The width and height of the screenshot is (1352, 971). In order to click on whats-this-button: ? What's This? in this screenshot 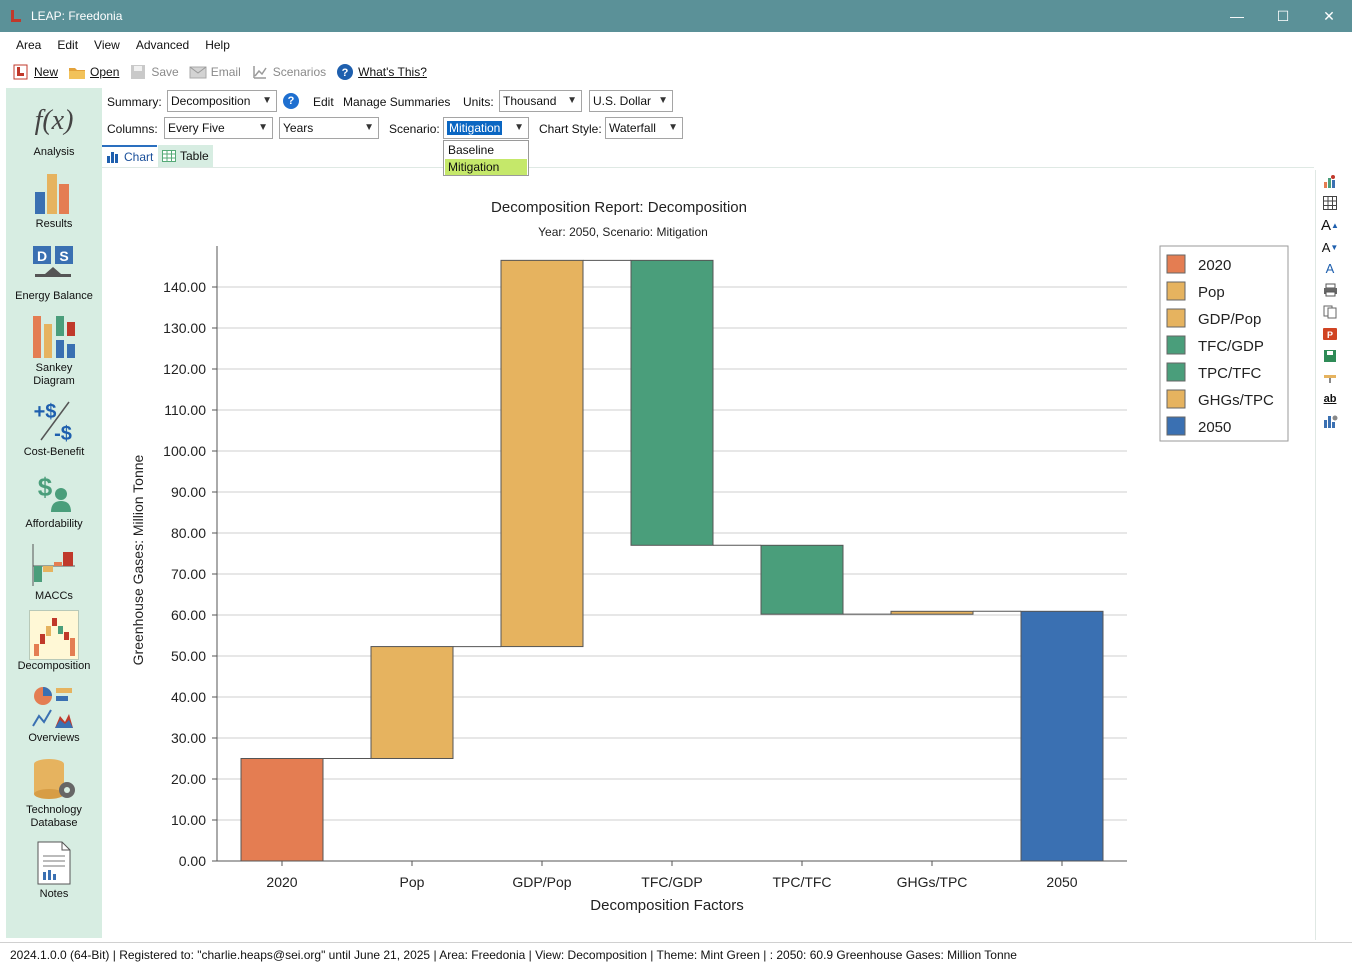, I will do `click(381, 72)`.